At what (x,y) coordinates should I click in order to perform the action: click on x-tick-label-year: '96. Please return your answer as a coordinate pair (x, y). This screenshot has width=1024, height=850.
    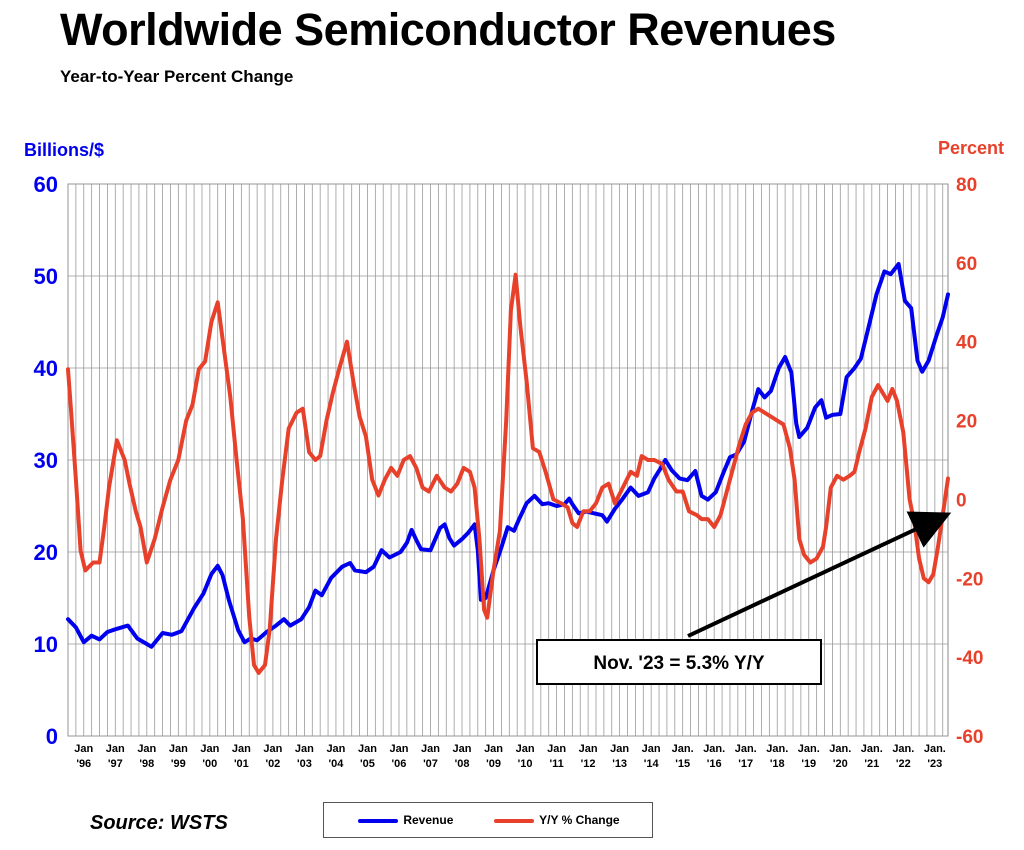
    Looking at the image, I should click on (83, 764).